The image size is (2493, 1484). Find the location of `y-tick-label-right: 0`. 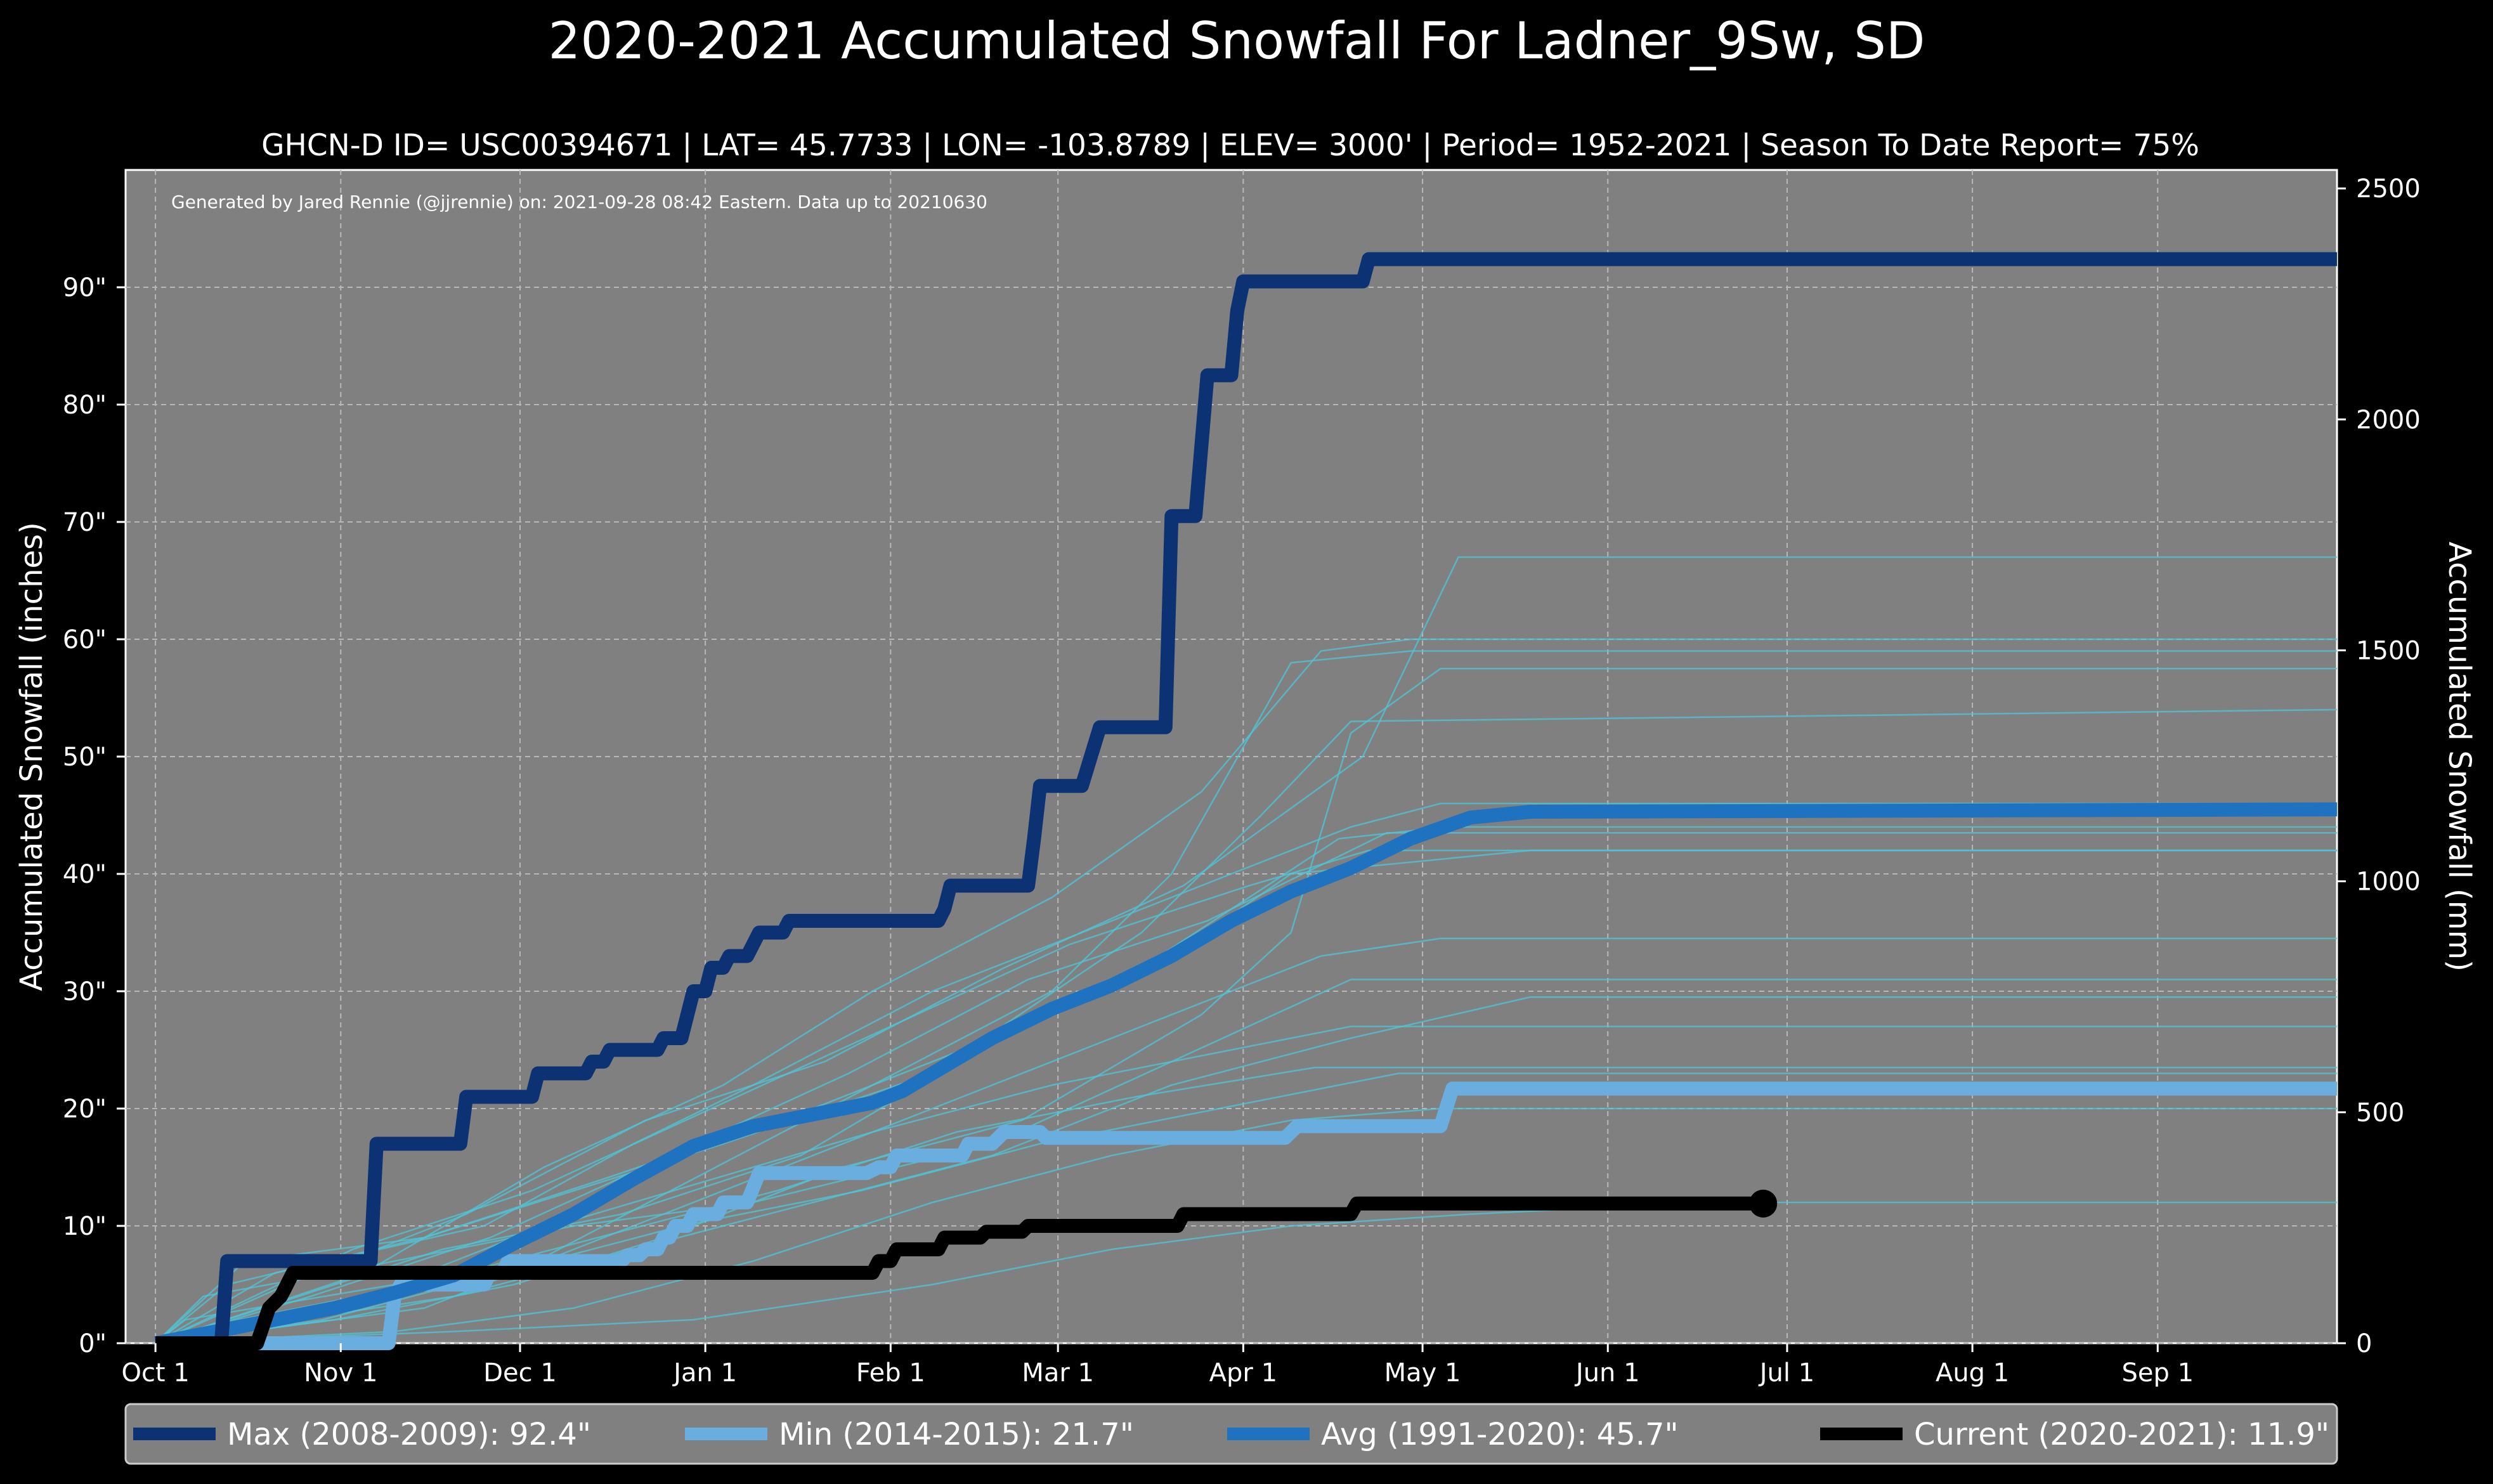

y-tick-label-right: 0 is located at coordinates (2364, 1344).